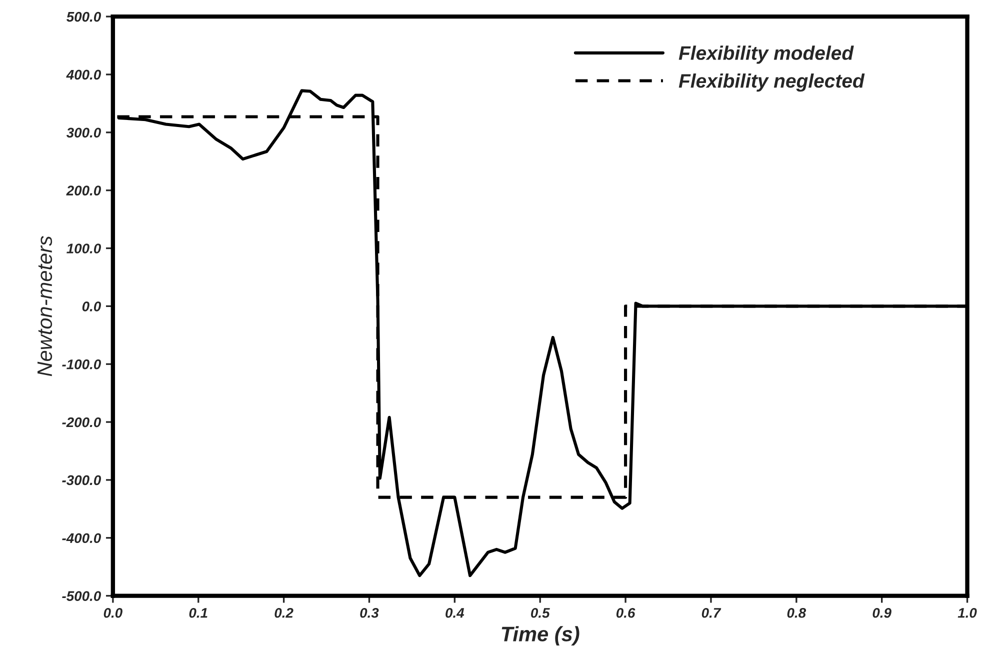 This screenshot has width=982, height=662. What do you see at coordinates (796, 613) in the screenshot?
I see `x-tick-label: 0.8` at bounding box center [796, 613].